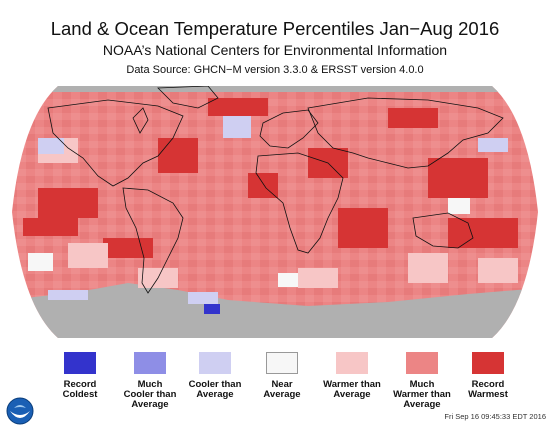 The height and width of the screenshot is (426, 550). What do you see at coordinates (282, 384) in the screenshot?
I see `legend-label: Near` at bounding box center [282, 384].